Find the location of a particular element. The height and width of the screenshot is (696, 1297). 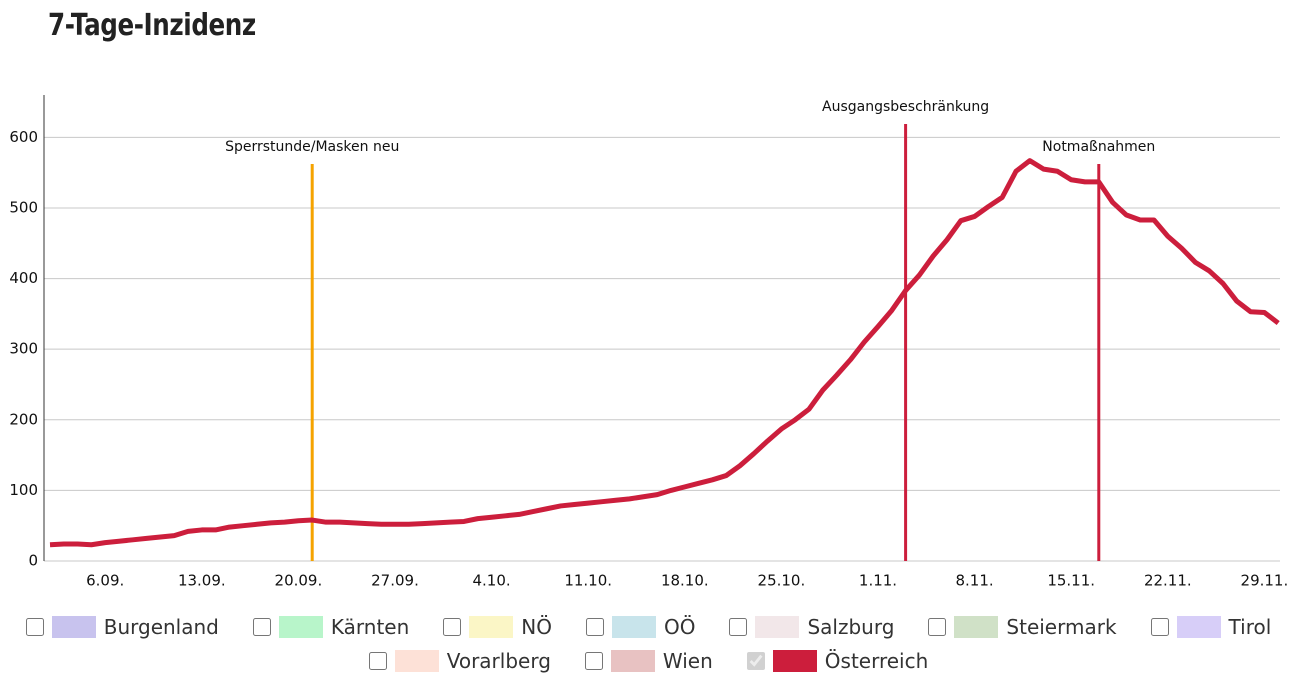

legend-label: Tirol is located at coordinates (1250, 627).